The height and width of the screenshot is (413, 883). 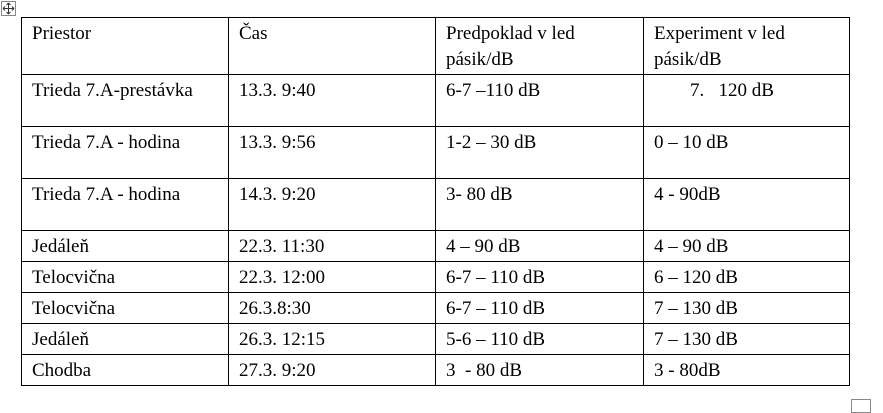 I want to click on cell: 27.3. 9:20, so click(x=332, y=370).